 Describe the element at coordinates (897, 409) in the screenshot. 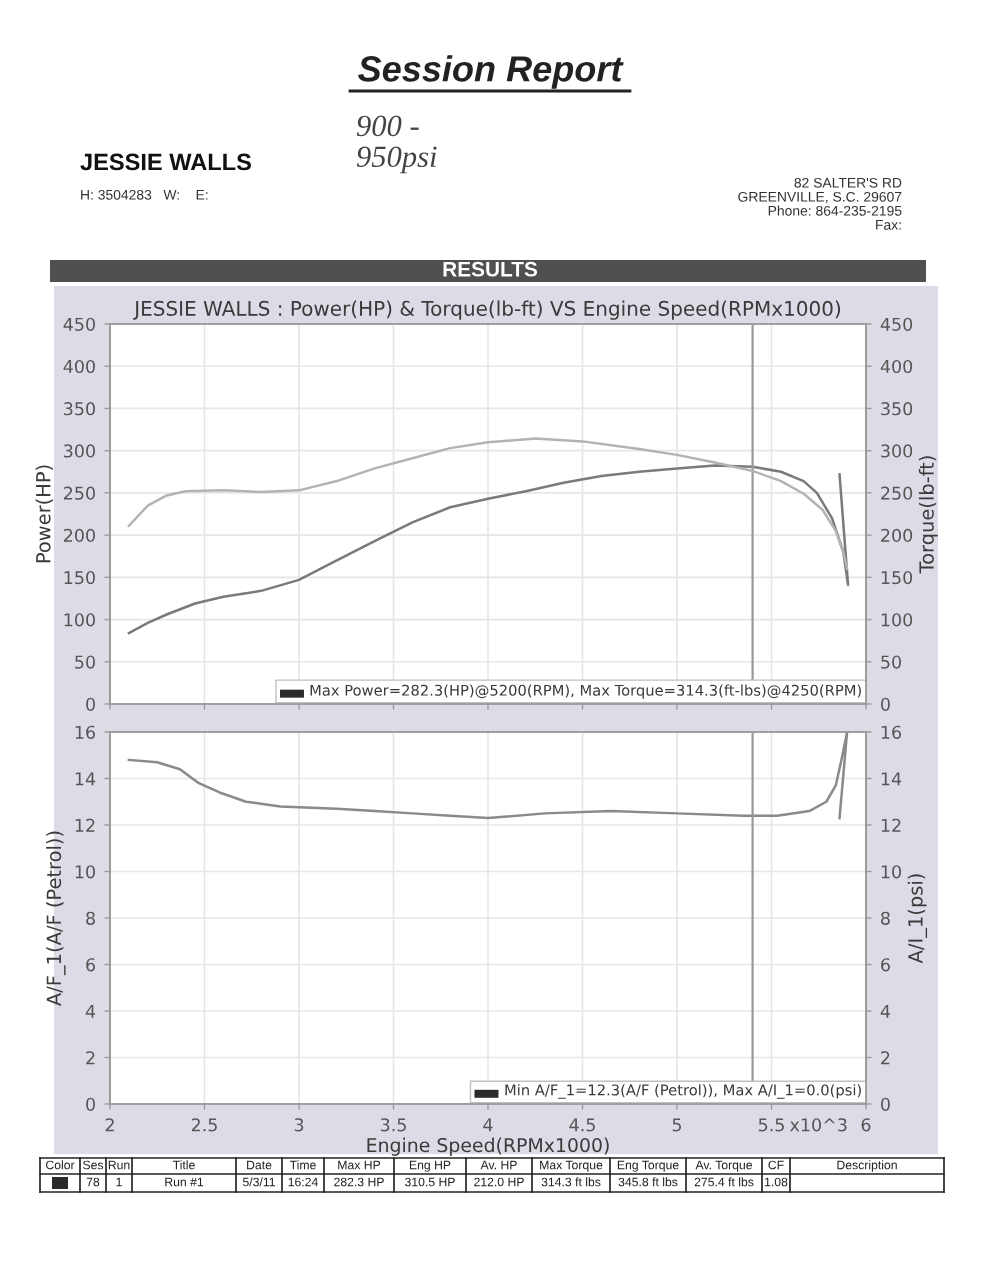

I see `y2-tick-label: 350` at that location.